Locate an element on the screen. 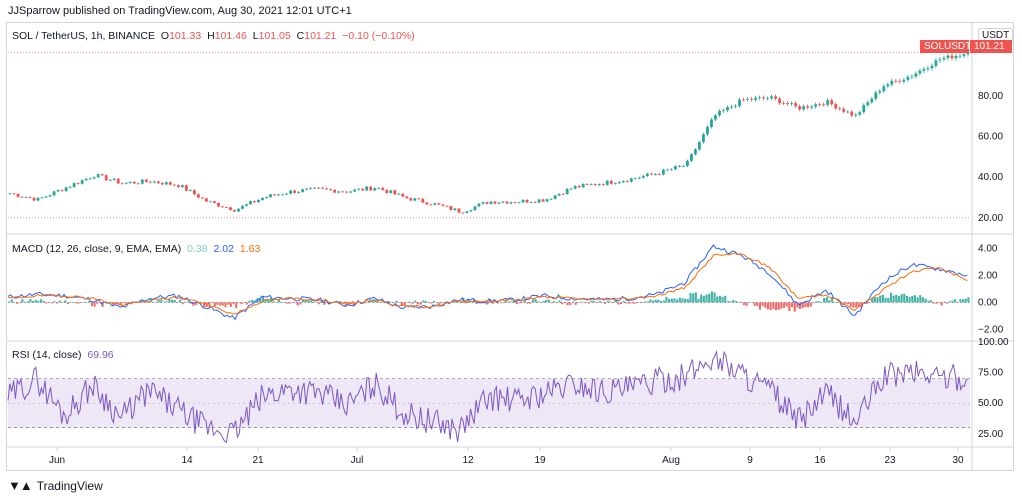 The width and height of the screenshot is (1022, 497). time-axis-tick-label: 21 is located at coordinates (258, 460).